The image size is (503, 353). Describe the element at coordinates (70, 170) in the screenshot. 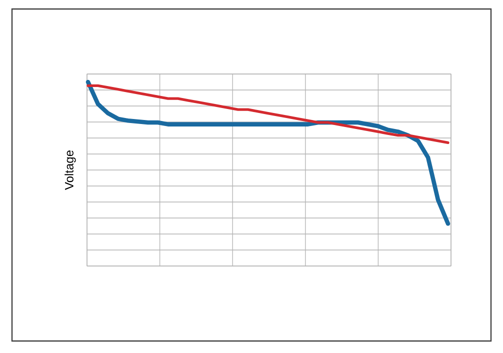

I see `y-axis-title: Voltage` at that location.